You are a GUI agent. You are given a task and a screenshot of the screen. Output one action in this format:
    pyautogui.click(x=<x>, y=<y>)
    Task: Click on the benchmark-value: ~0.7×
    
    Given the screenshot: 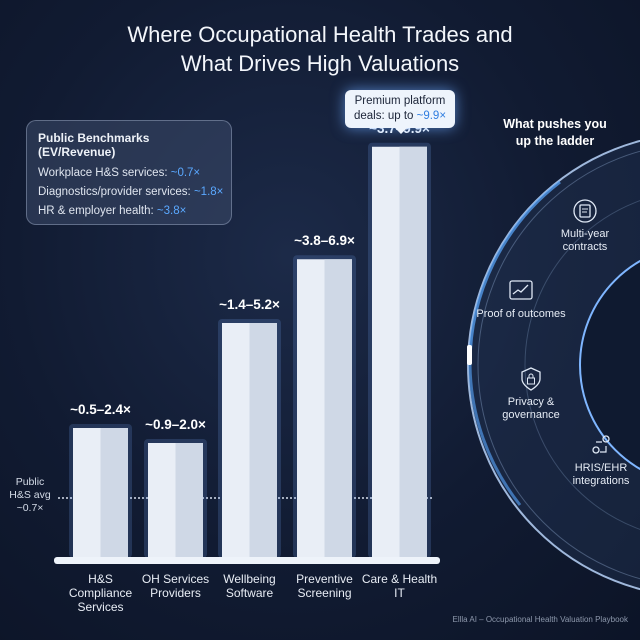 What is the action you would take?
    pyautogui.click(x=185, y=173)
    